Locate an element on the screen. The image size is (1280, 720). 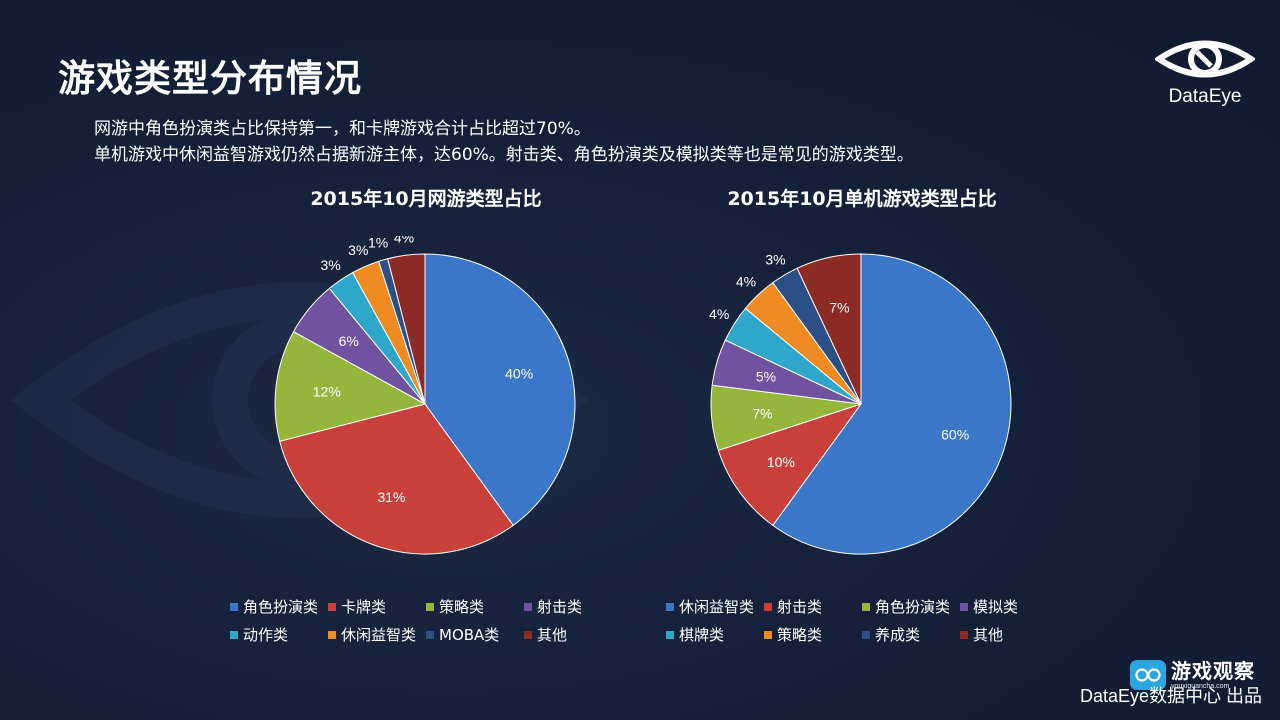
logo-text: DataEye is located at coordinates (1205, 96).